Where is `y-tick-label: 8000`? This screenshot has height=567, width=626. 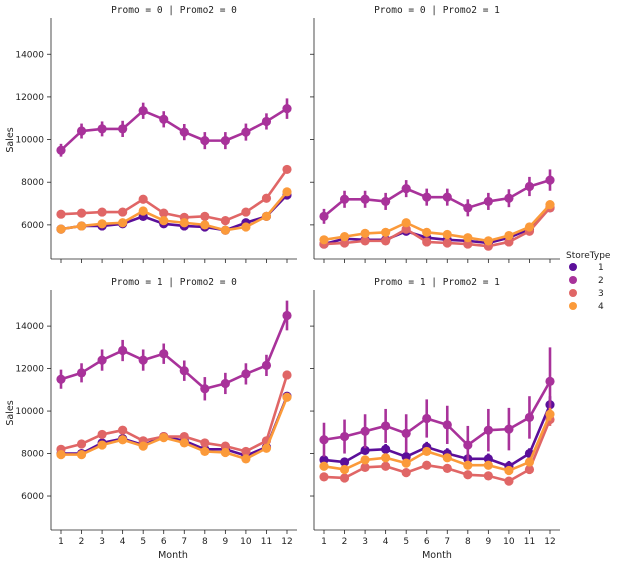 y-tick-label: 8000 is located at coordinates (32, 455).